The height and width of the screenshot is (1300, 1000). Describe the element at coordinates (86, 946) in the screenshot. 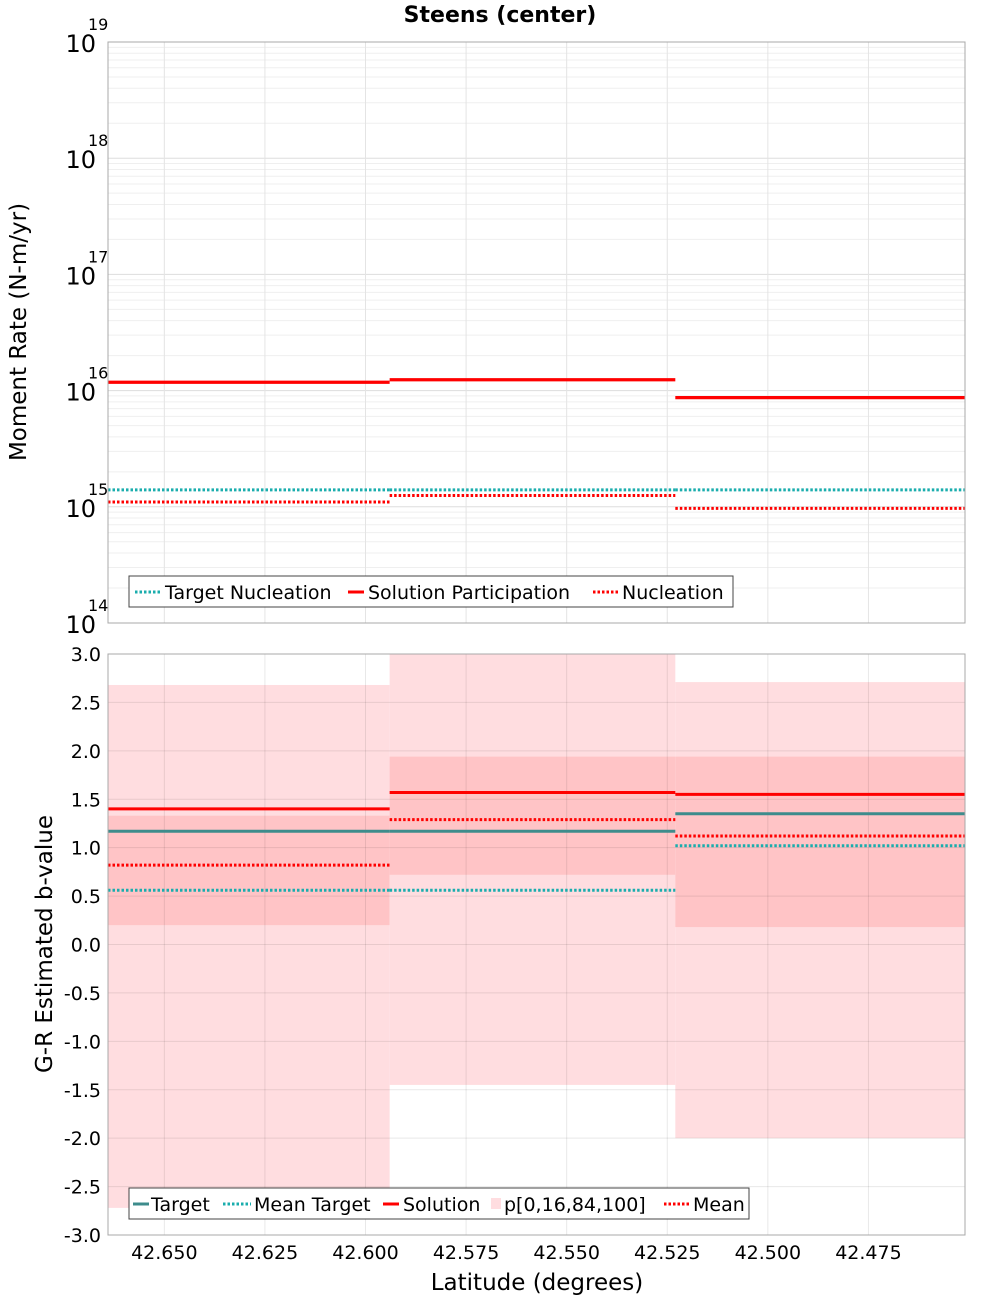

I see `y-tick-label: 0.0` at that location.